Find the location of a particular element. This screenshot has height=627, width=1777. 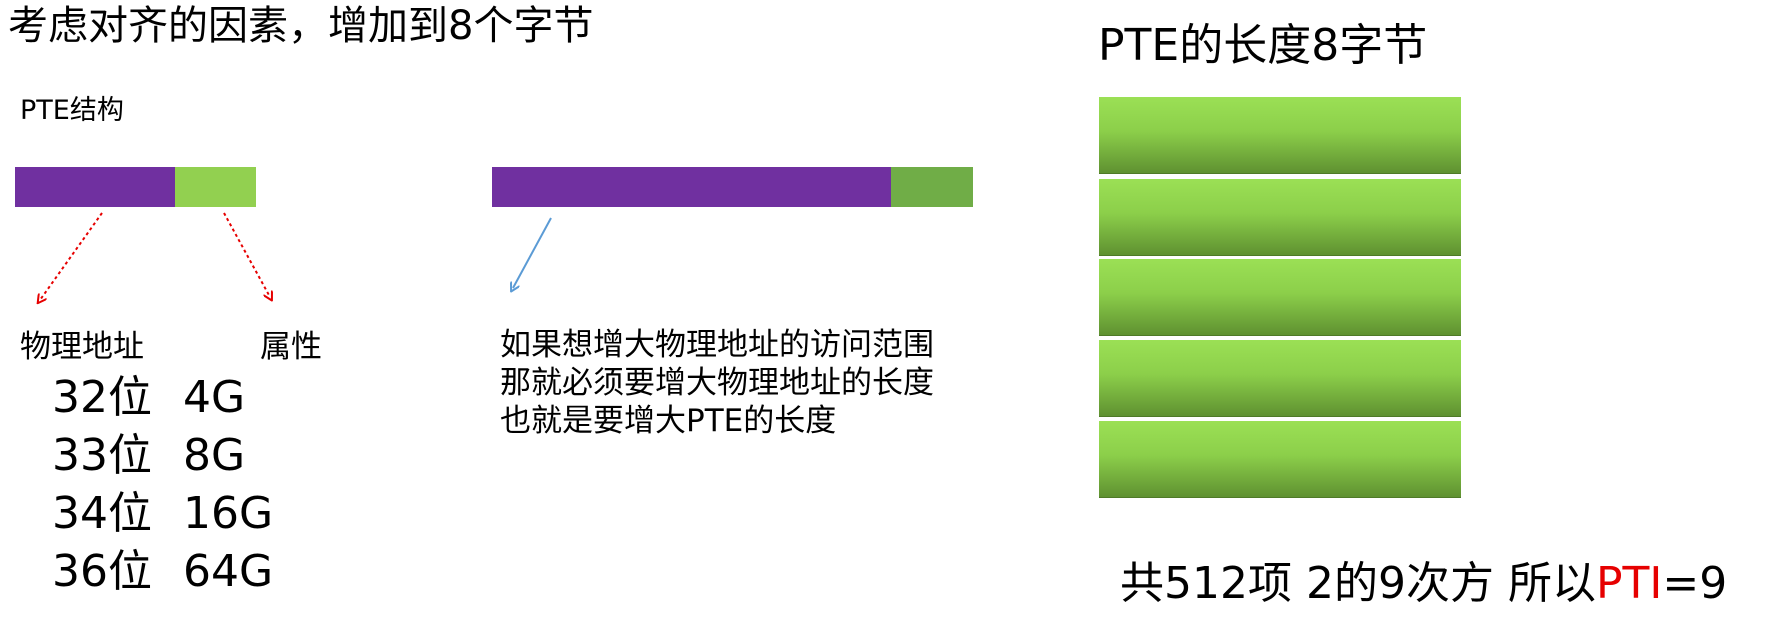

conclusion-text: 共512项 2的9次方 所以PTI=9 is located at coordinates (1423, 584).